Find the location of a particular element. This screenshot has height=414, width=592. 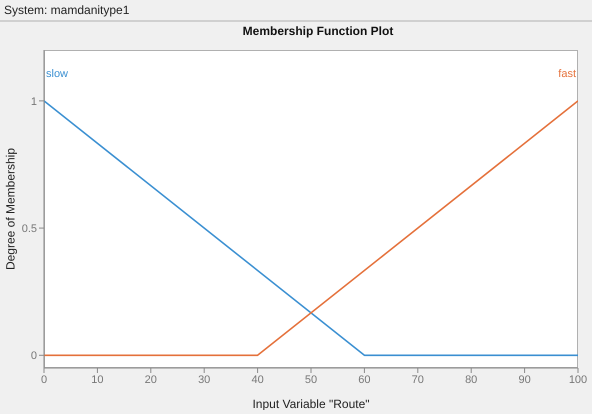

x-tick-label: 30 is located at coordinates (204, 380).